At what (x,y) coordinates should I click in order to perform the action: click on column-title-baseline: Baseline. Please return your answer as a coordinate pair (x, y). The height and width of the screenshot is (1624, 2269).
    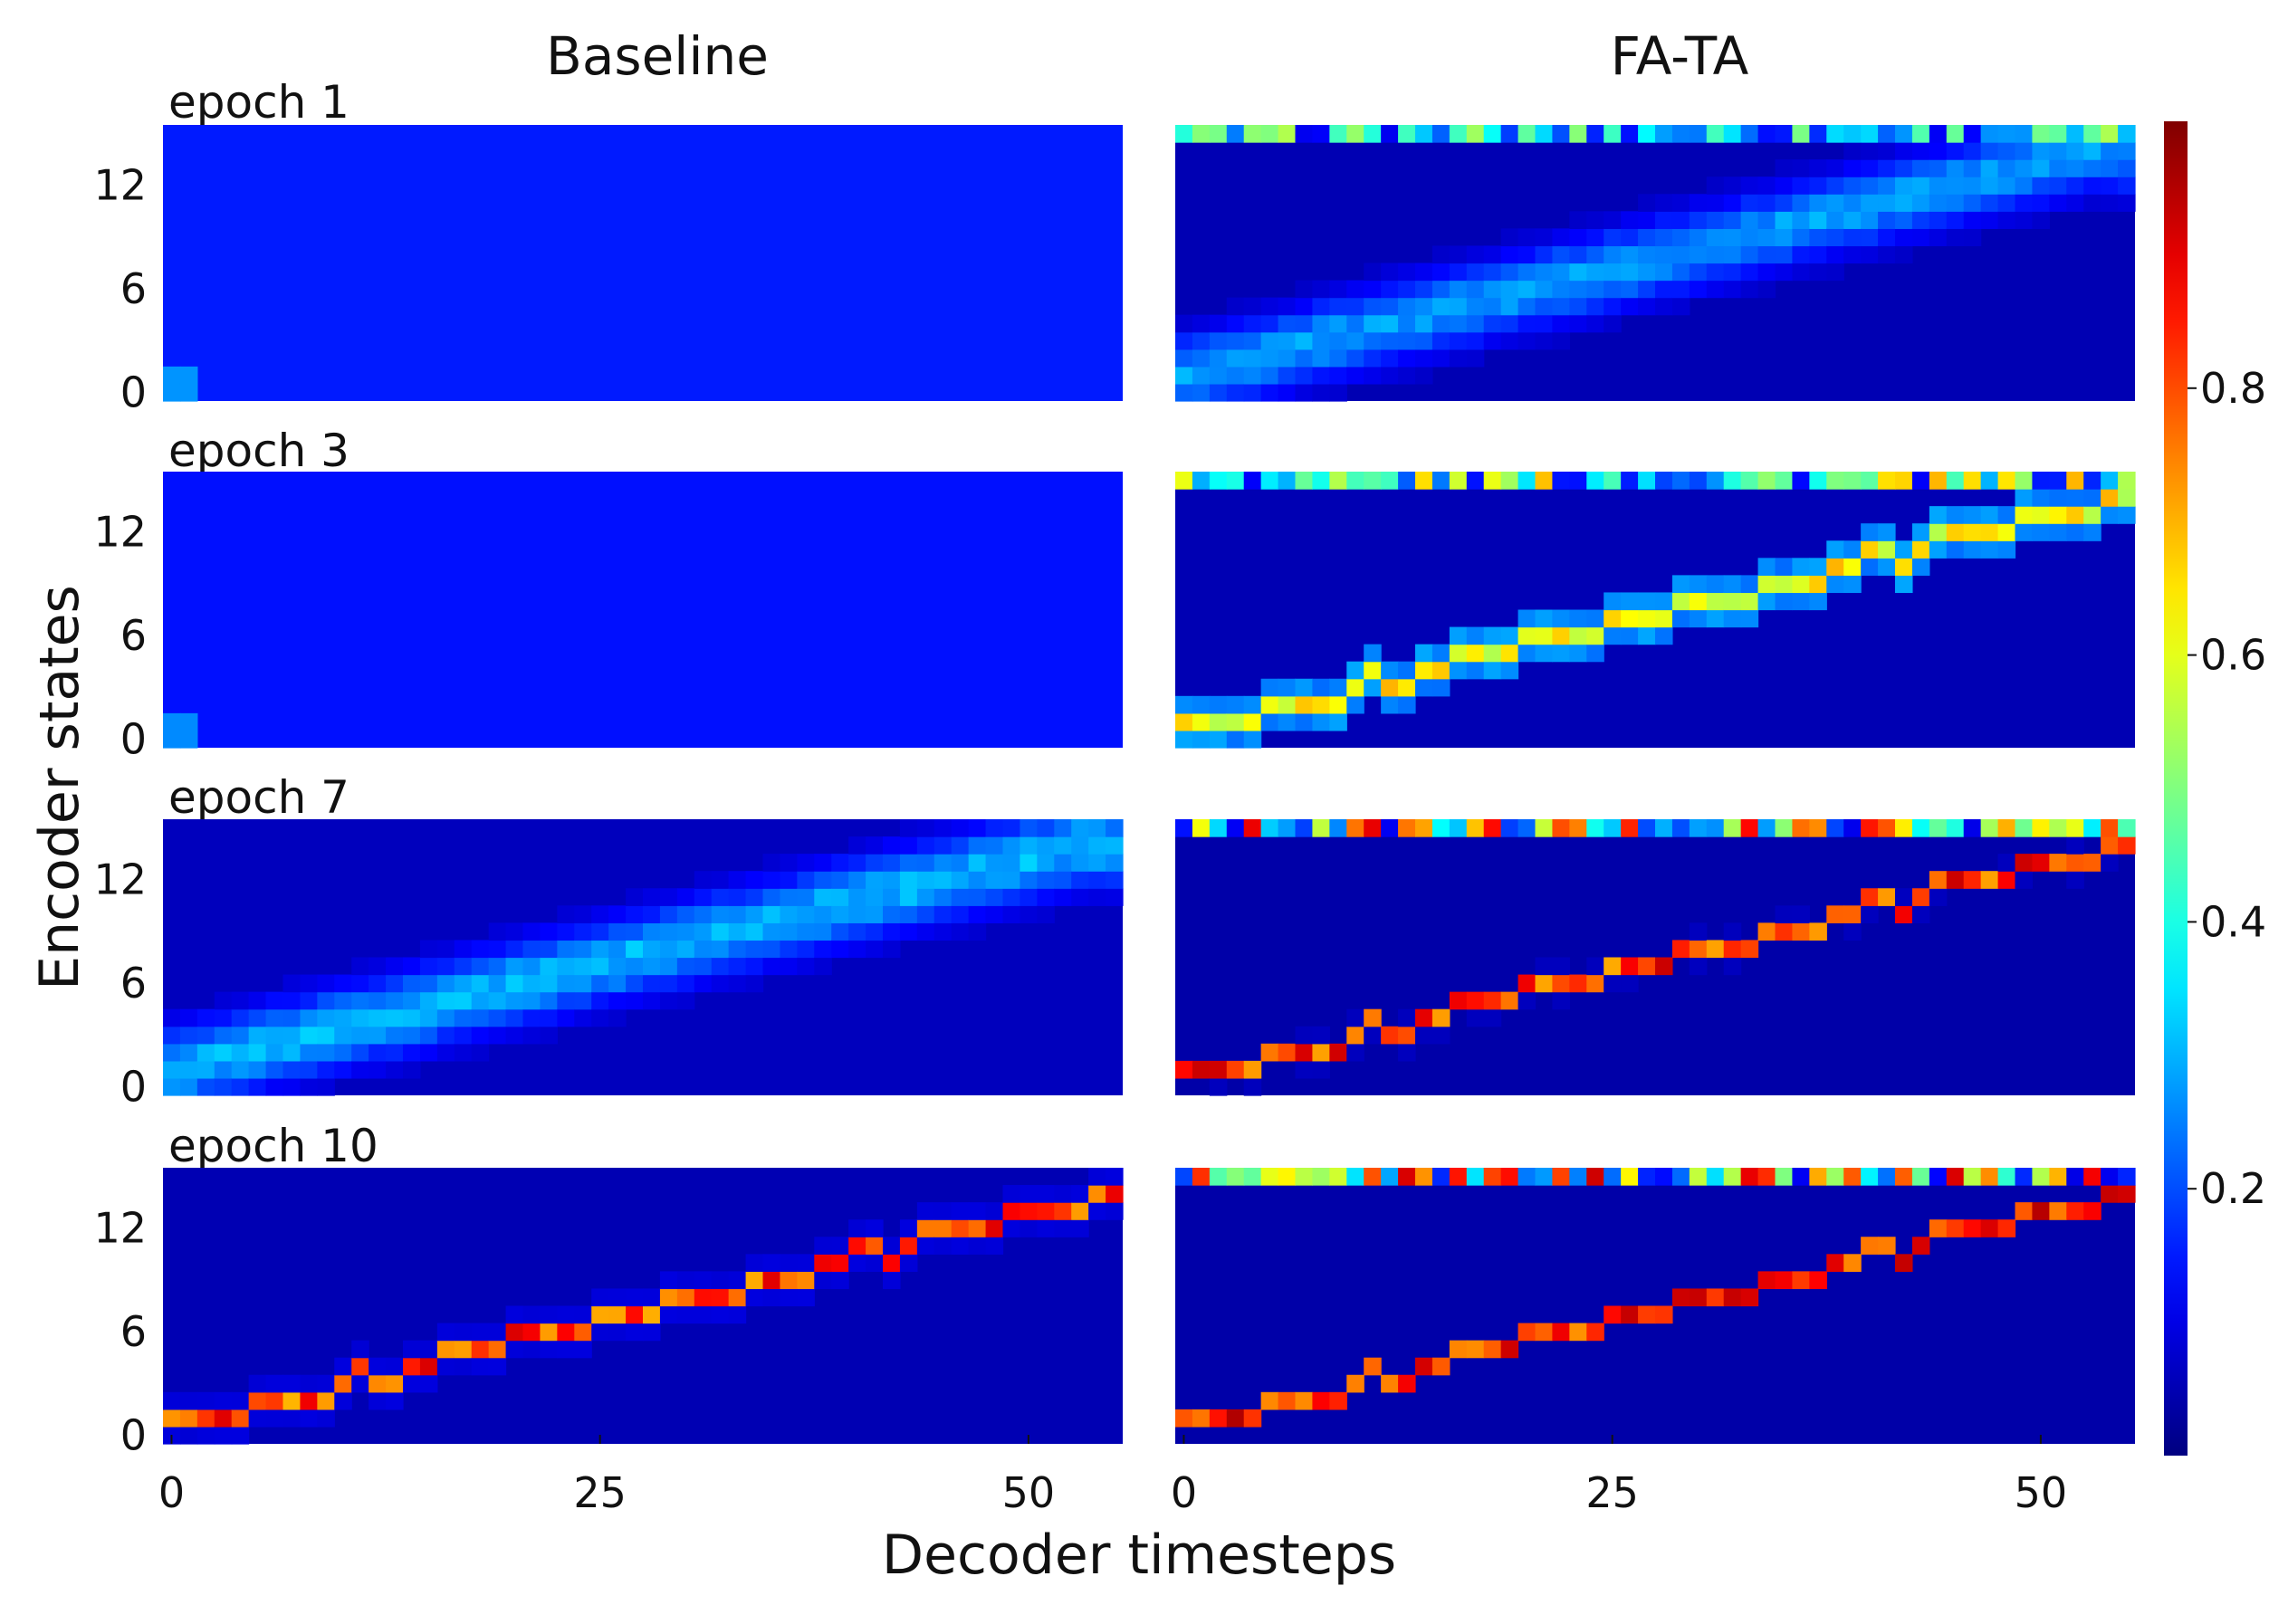
    Looking at the image, I should click on (658, 56).